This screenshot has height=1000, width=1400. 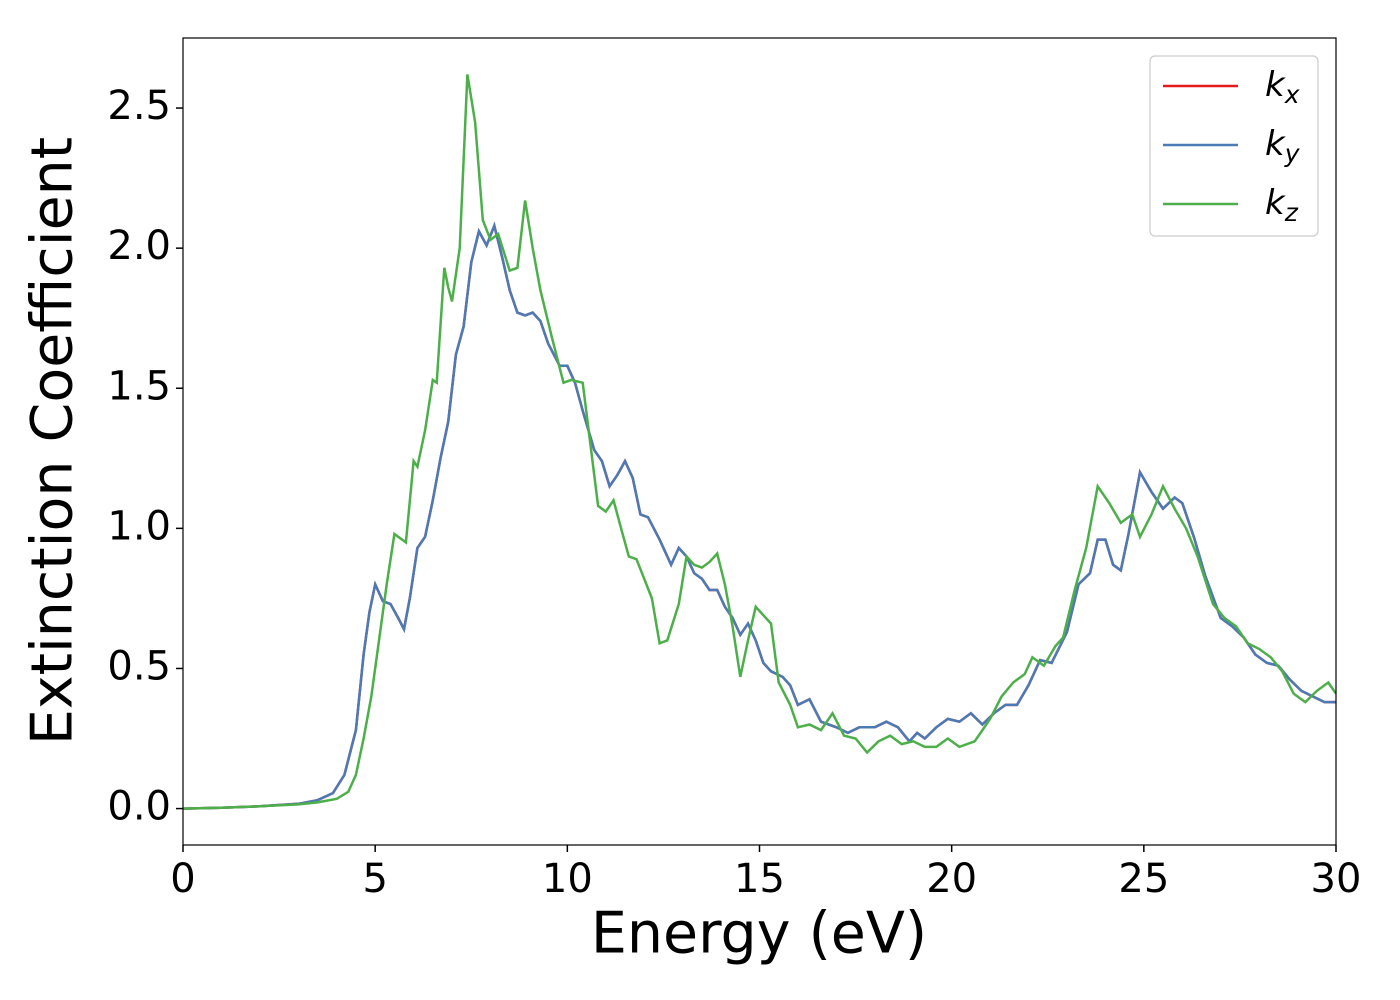 What do you see at coordinates (139, 526) in the screenshot?
I see `y-tick-label: 1.0` at bounding box center [139, 526].